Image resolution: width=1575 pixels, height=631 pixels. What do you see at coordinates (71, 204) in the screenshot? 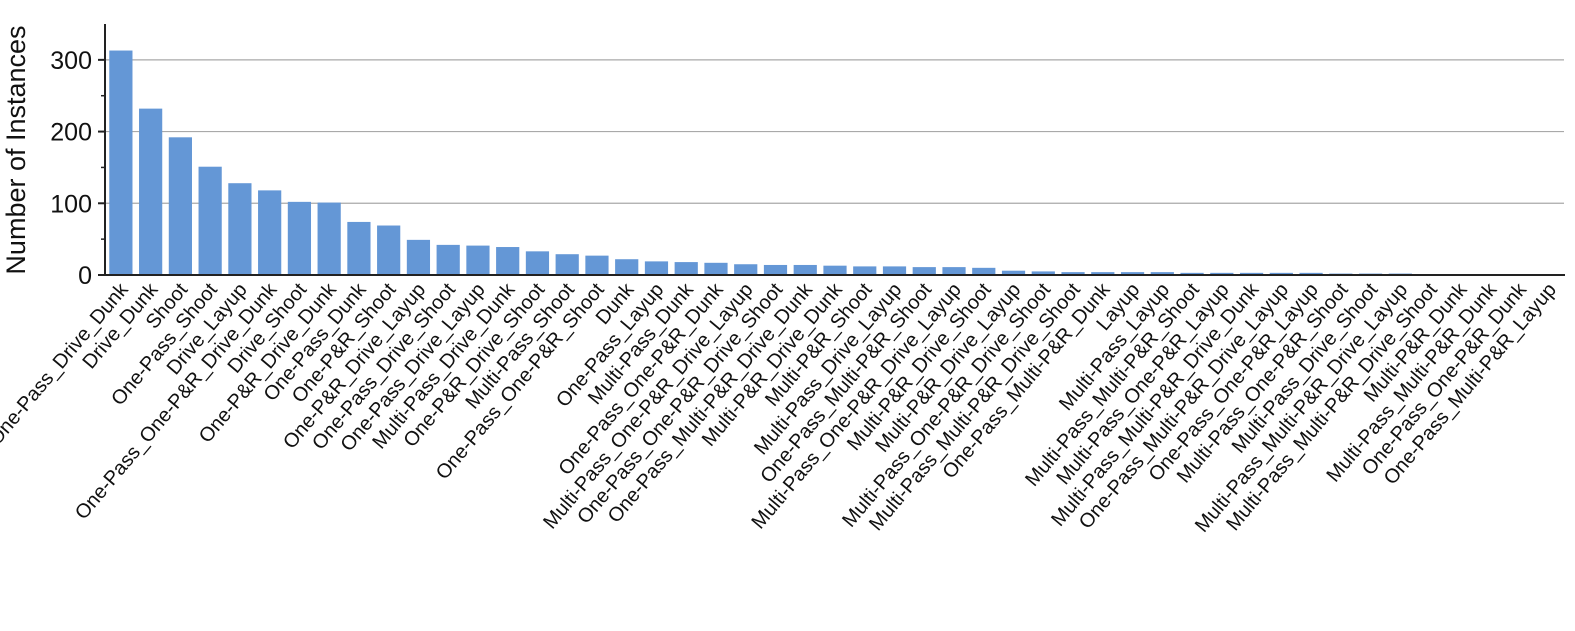
I see `y-tick-label: 100` at bounding box center [71, 204].